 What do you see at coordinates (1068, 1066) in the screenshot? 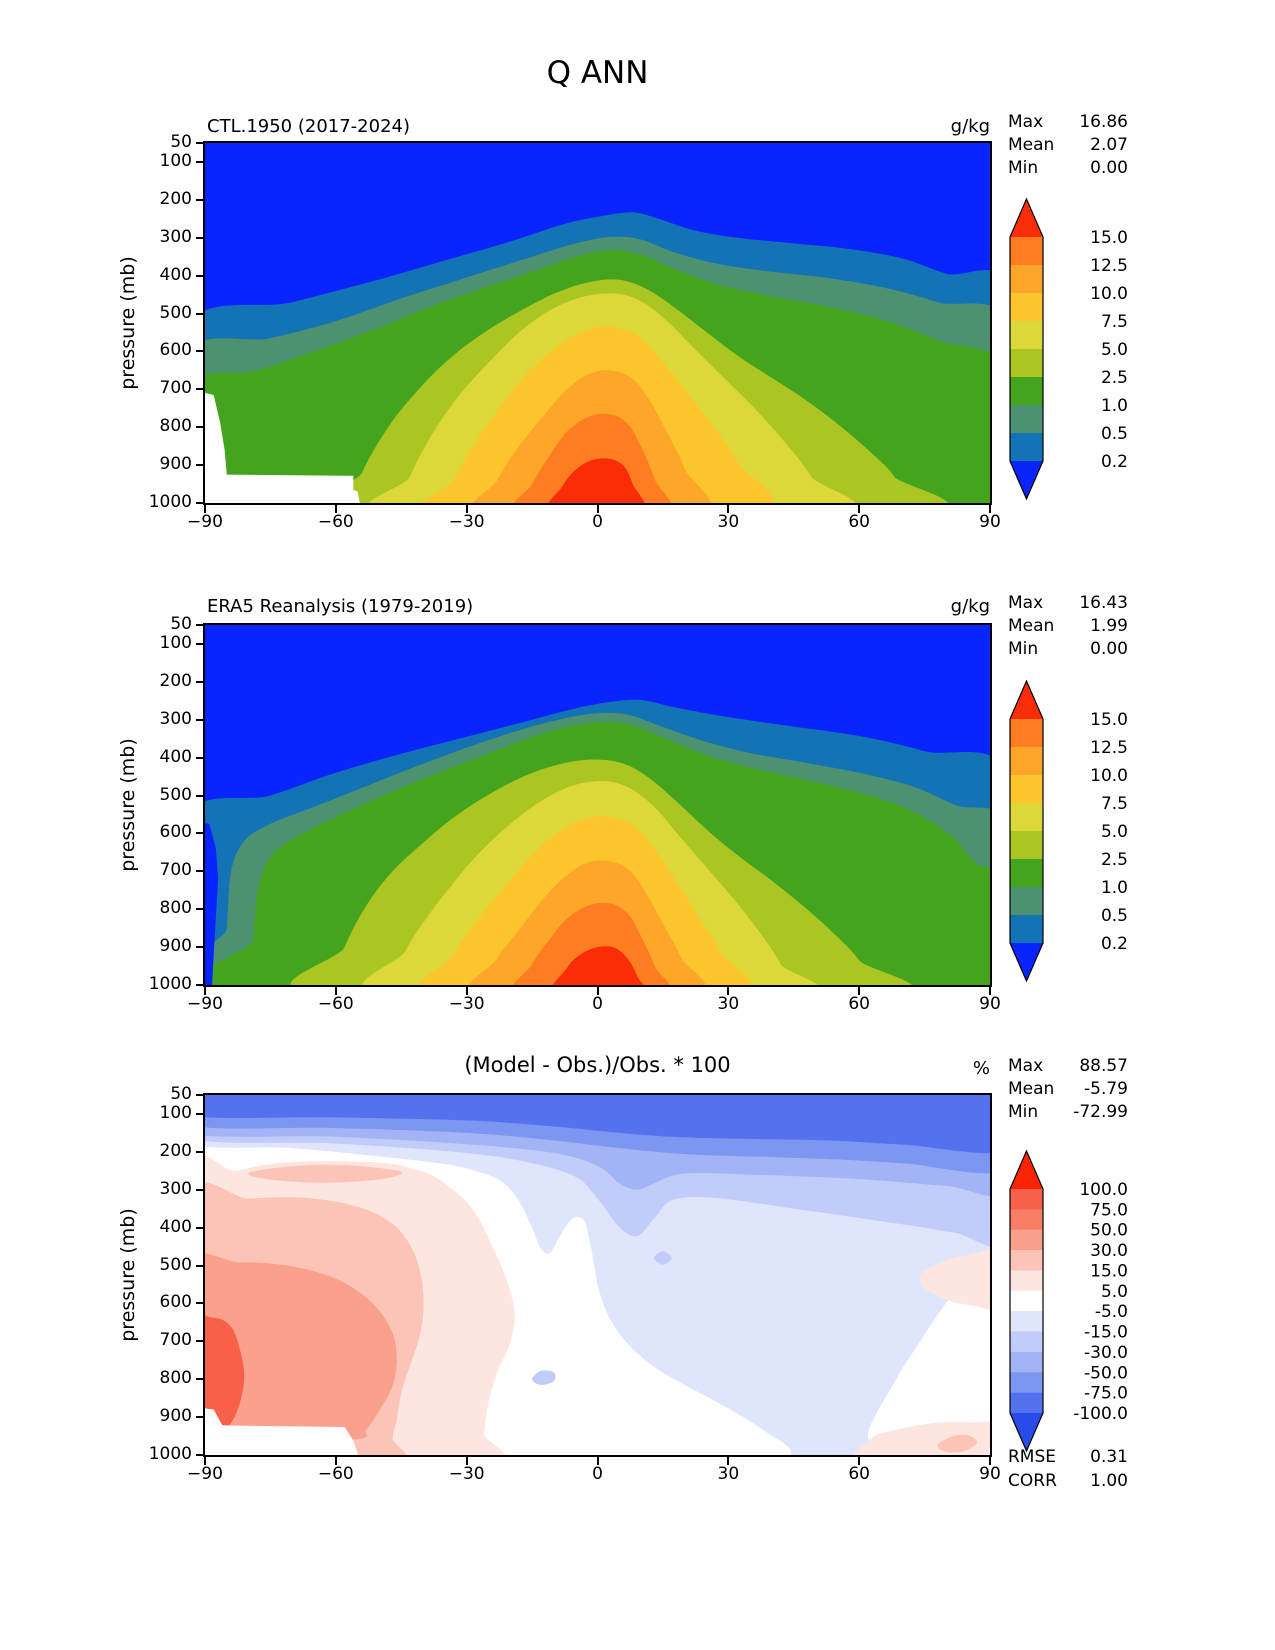
I see `stat-row: Max 88.57` at bounding box center [1068, 1066].